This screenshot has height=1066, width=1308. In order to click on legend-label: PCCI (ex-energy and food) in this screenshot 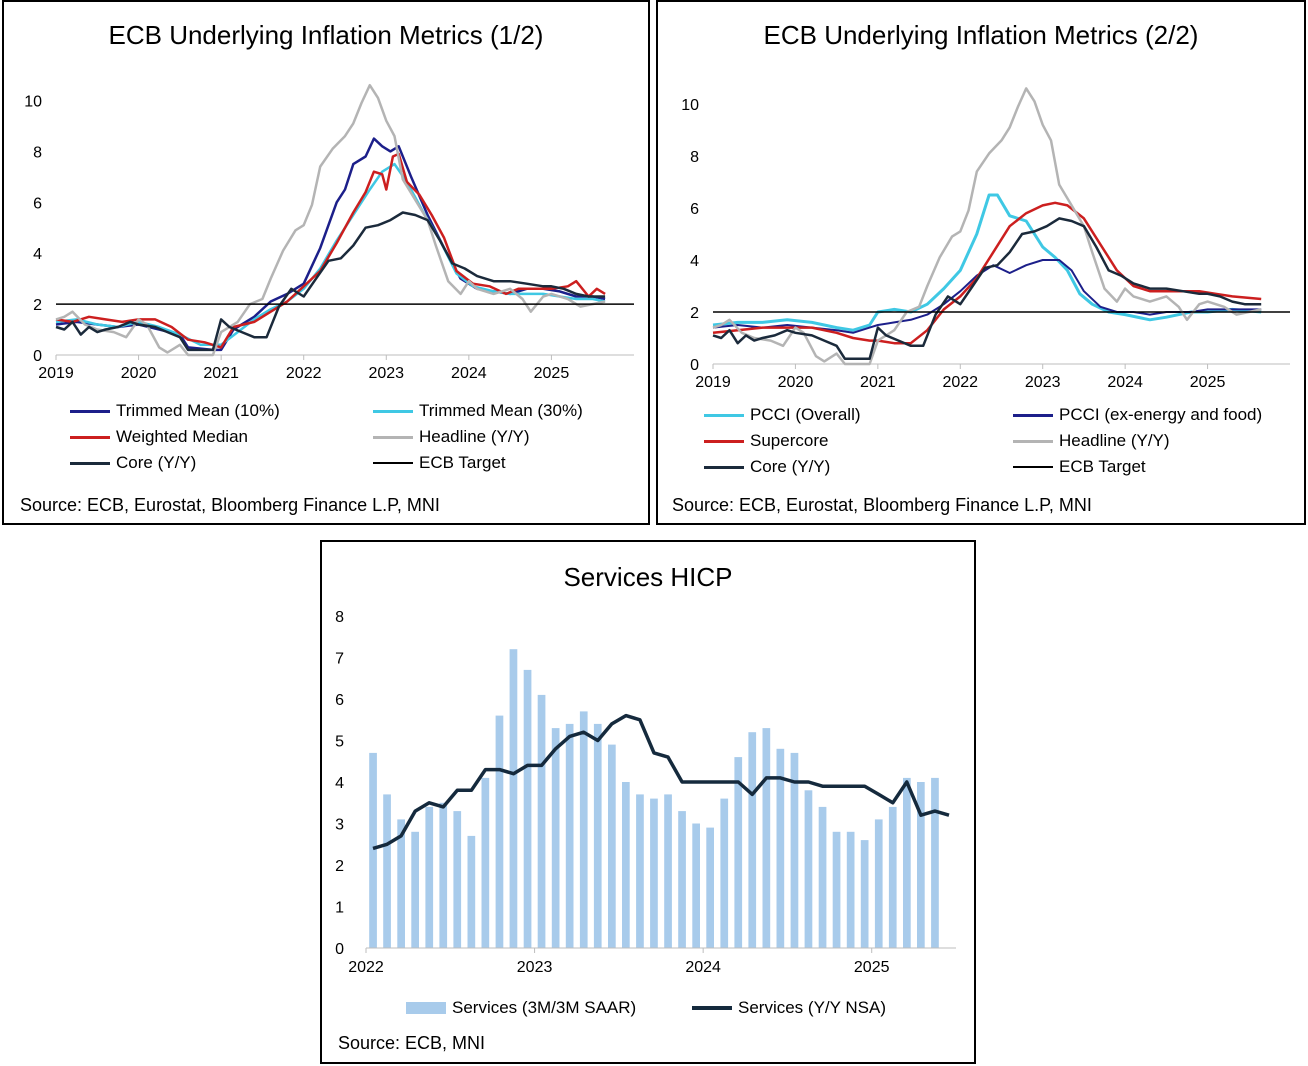, I will do `click(1161, 414)`.